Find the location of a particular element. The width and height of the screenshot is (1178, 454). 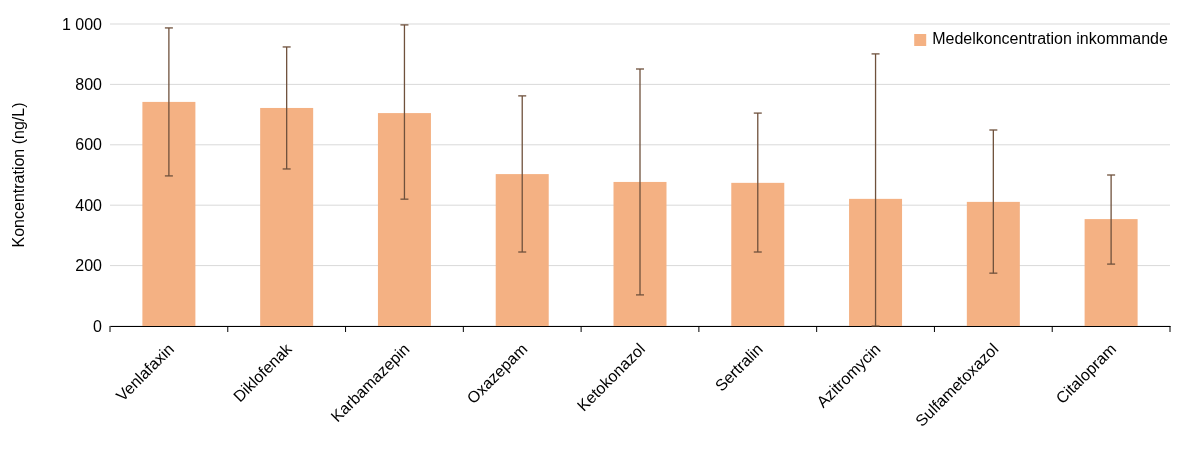

y-tick-label: 200 is located at coordinates (89, 266).